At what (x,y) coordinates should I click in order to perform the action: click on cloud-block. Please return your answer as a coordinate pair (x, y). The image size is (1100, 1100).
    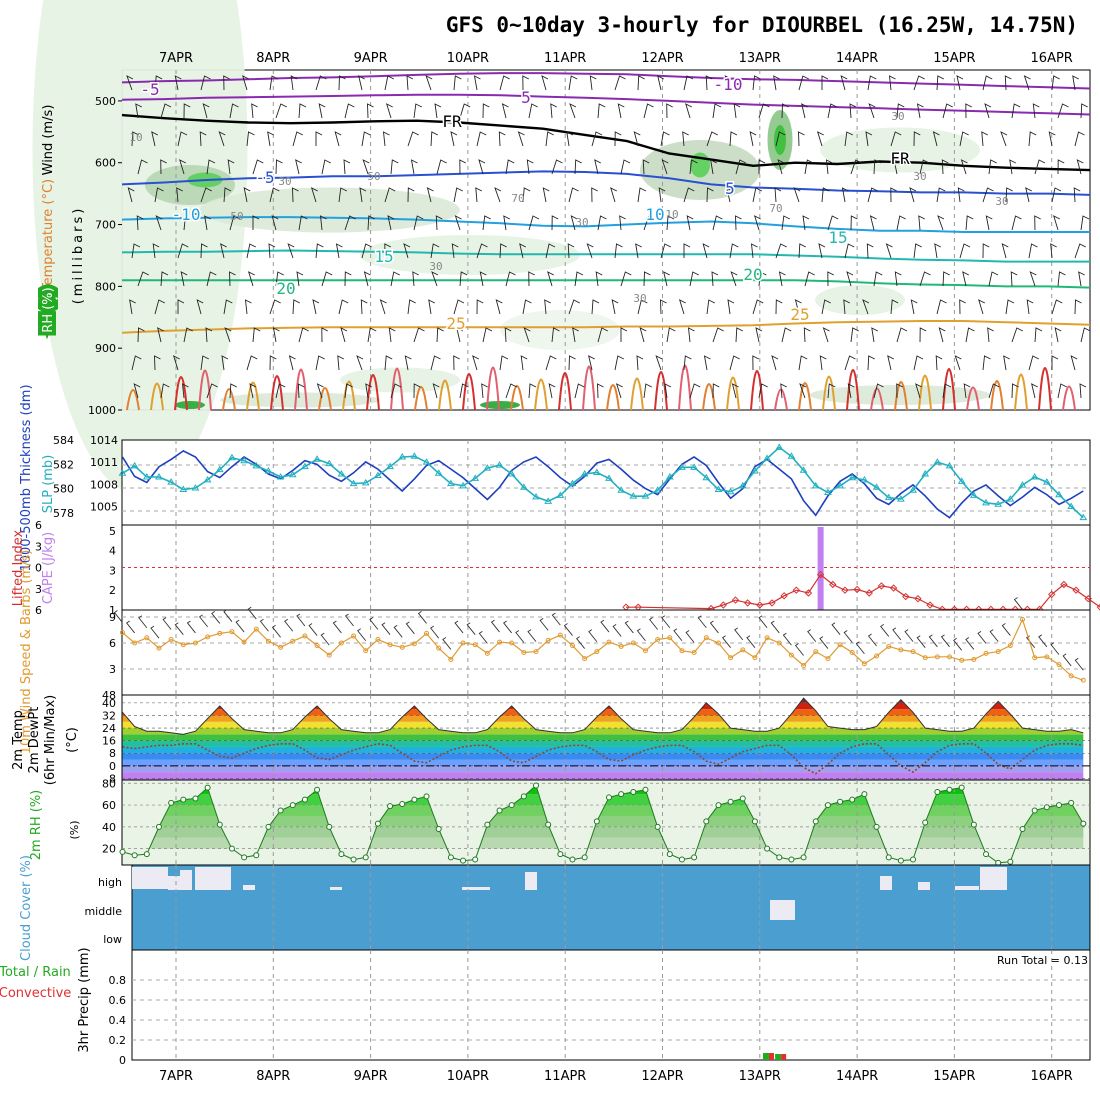
    Looking at the image, I should click on (213, 878).